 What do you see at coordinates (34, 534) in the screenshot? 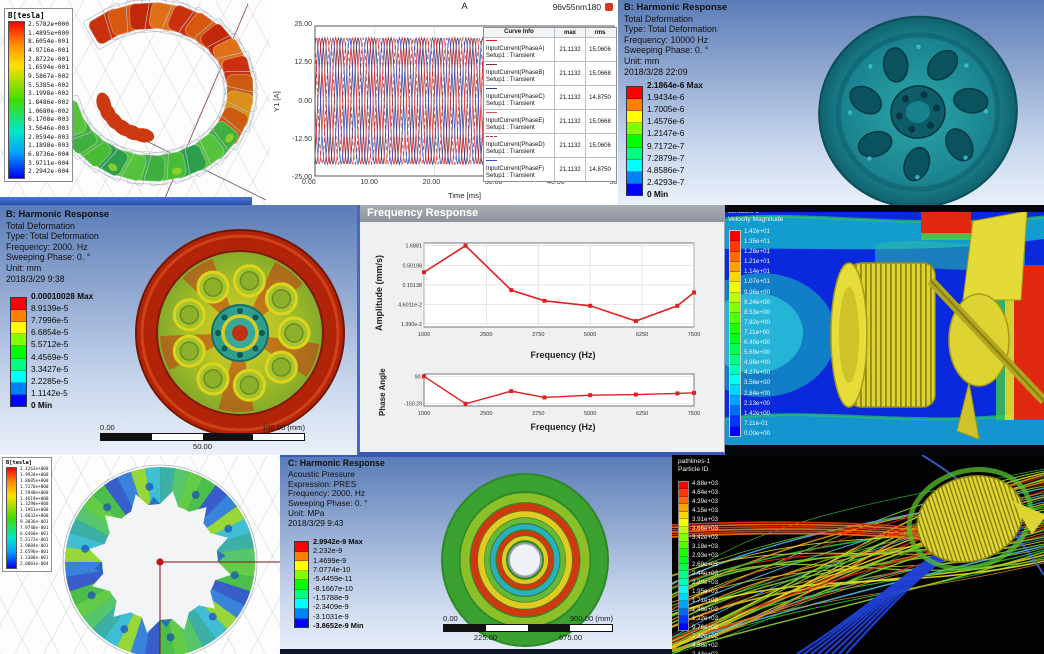
I see `bfield-legend-value: 6.6460e-001` at bounding box center [34, 534].